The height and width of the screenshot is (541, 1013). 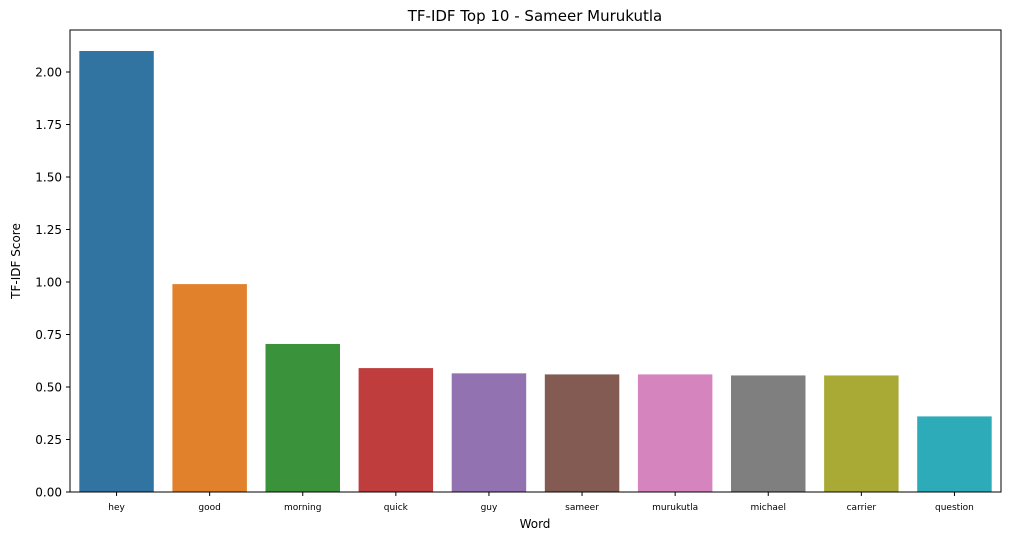 I want to click on y-tick-label: 2.00, so click(x=48, y=73).